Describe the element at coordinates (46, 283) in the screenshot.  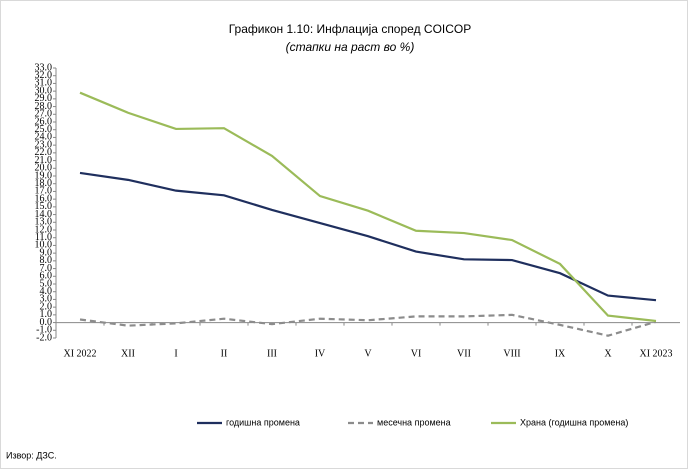
I see `y-tick-label: 5.0` at that location.